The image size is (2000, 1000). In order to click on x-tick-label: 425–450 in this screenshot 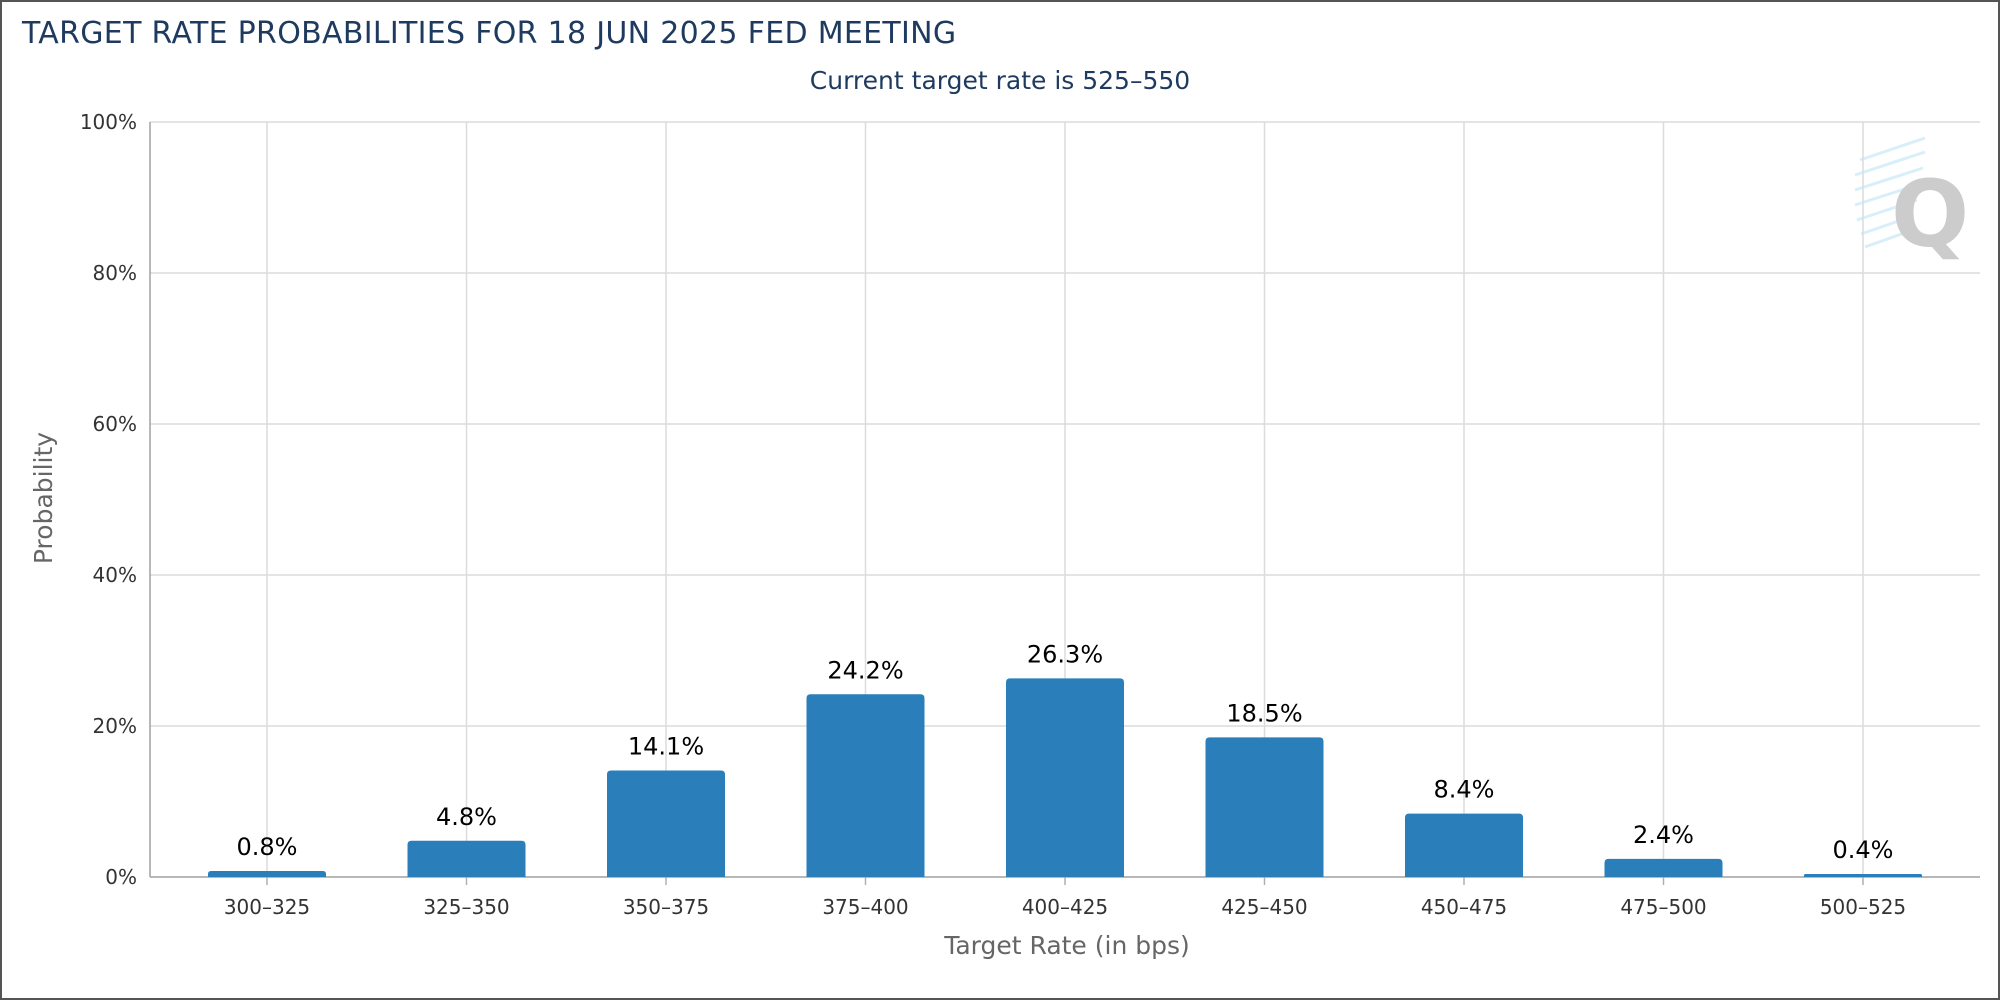, I will do `click(1264, 907)`.